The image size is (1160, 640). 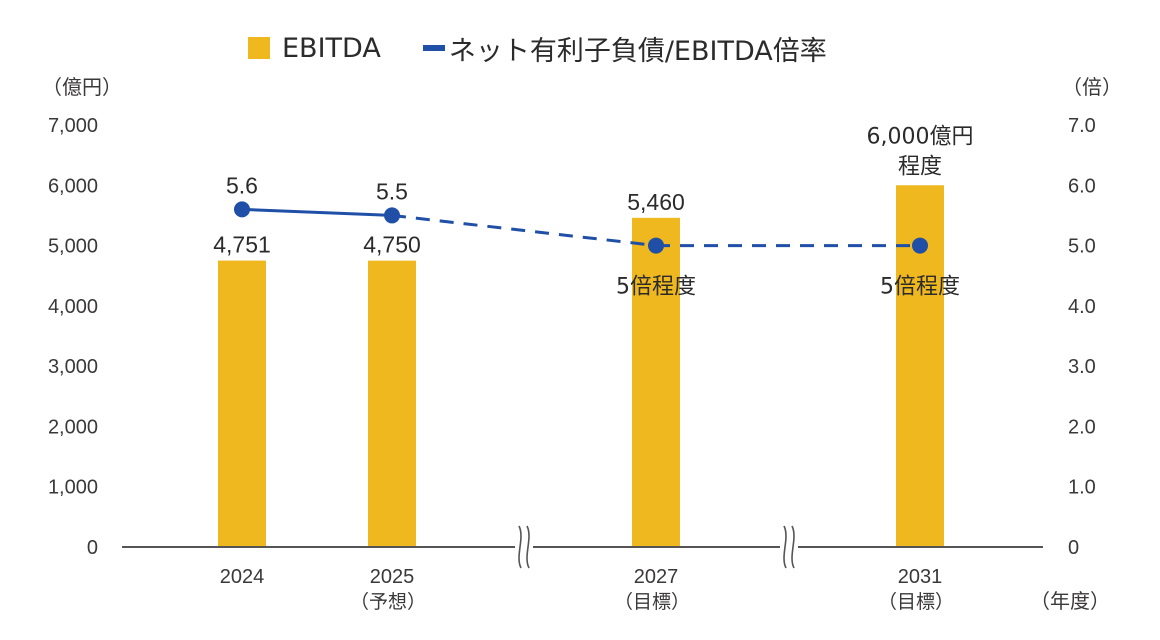 What do you see at coordinates (656, 577) in the screenshot?
I see `category-label: 2027` at bounding box center [656, 577].